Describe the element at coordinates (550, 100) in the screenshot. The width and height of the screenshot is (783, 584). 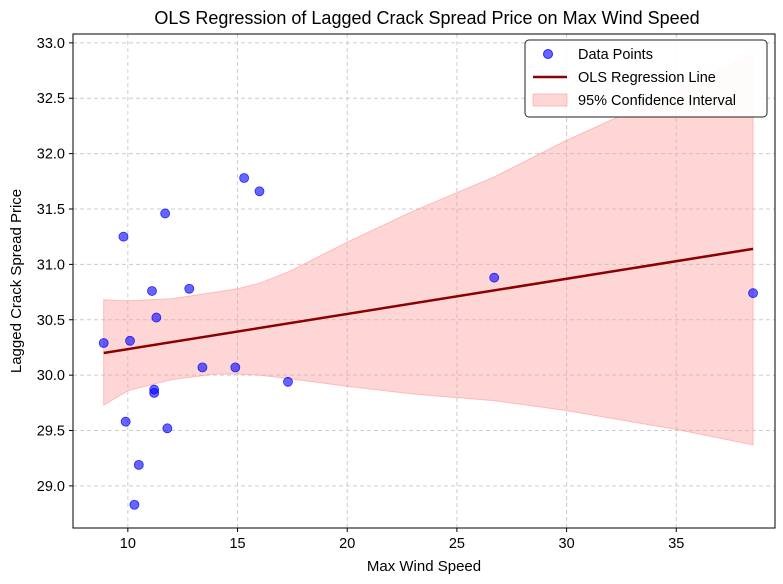
I see `legend-marker-confidence-interval` at that location.